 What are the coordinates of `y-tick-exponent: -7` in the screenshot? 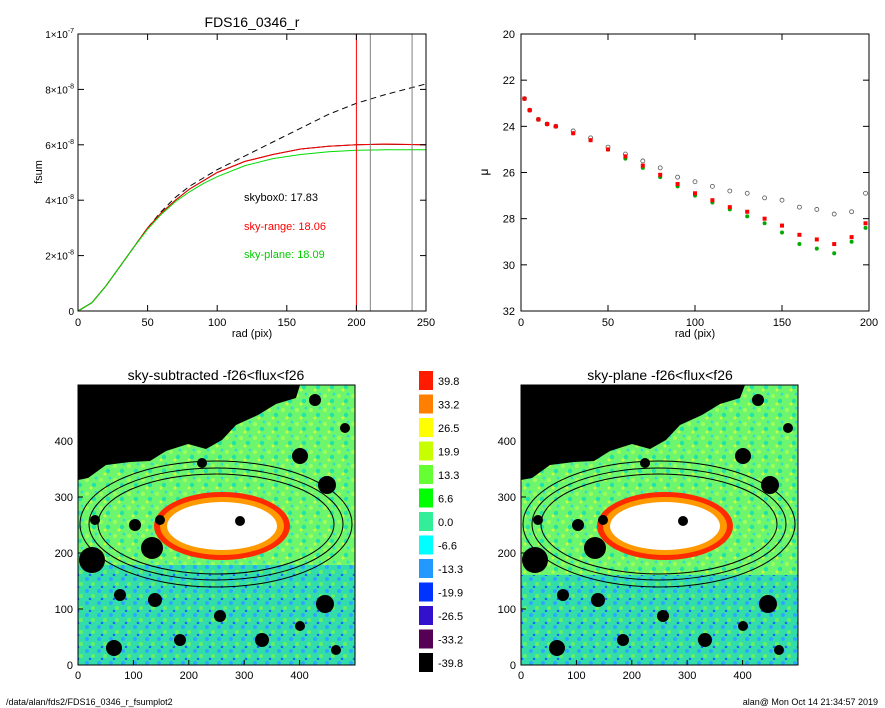 It's located at (71, 31).